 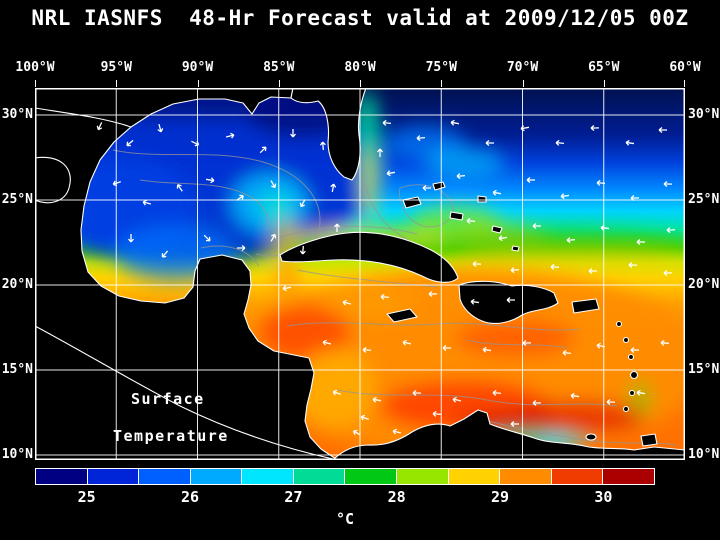 I want to click on lon-label: 70°W, so click(x=522, y=67).